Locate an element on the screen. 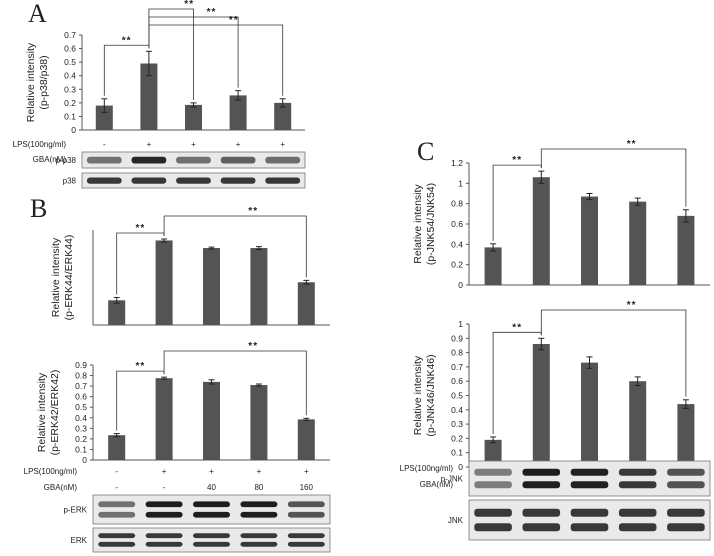 The width and height of the screenshot is (714, 556). blot-p38: p38 is located at coordinates (184, 180).